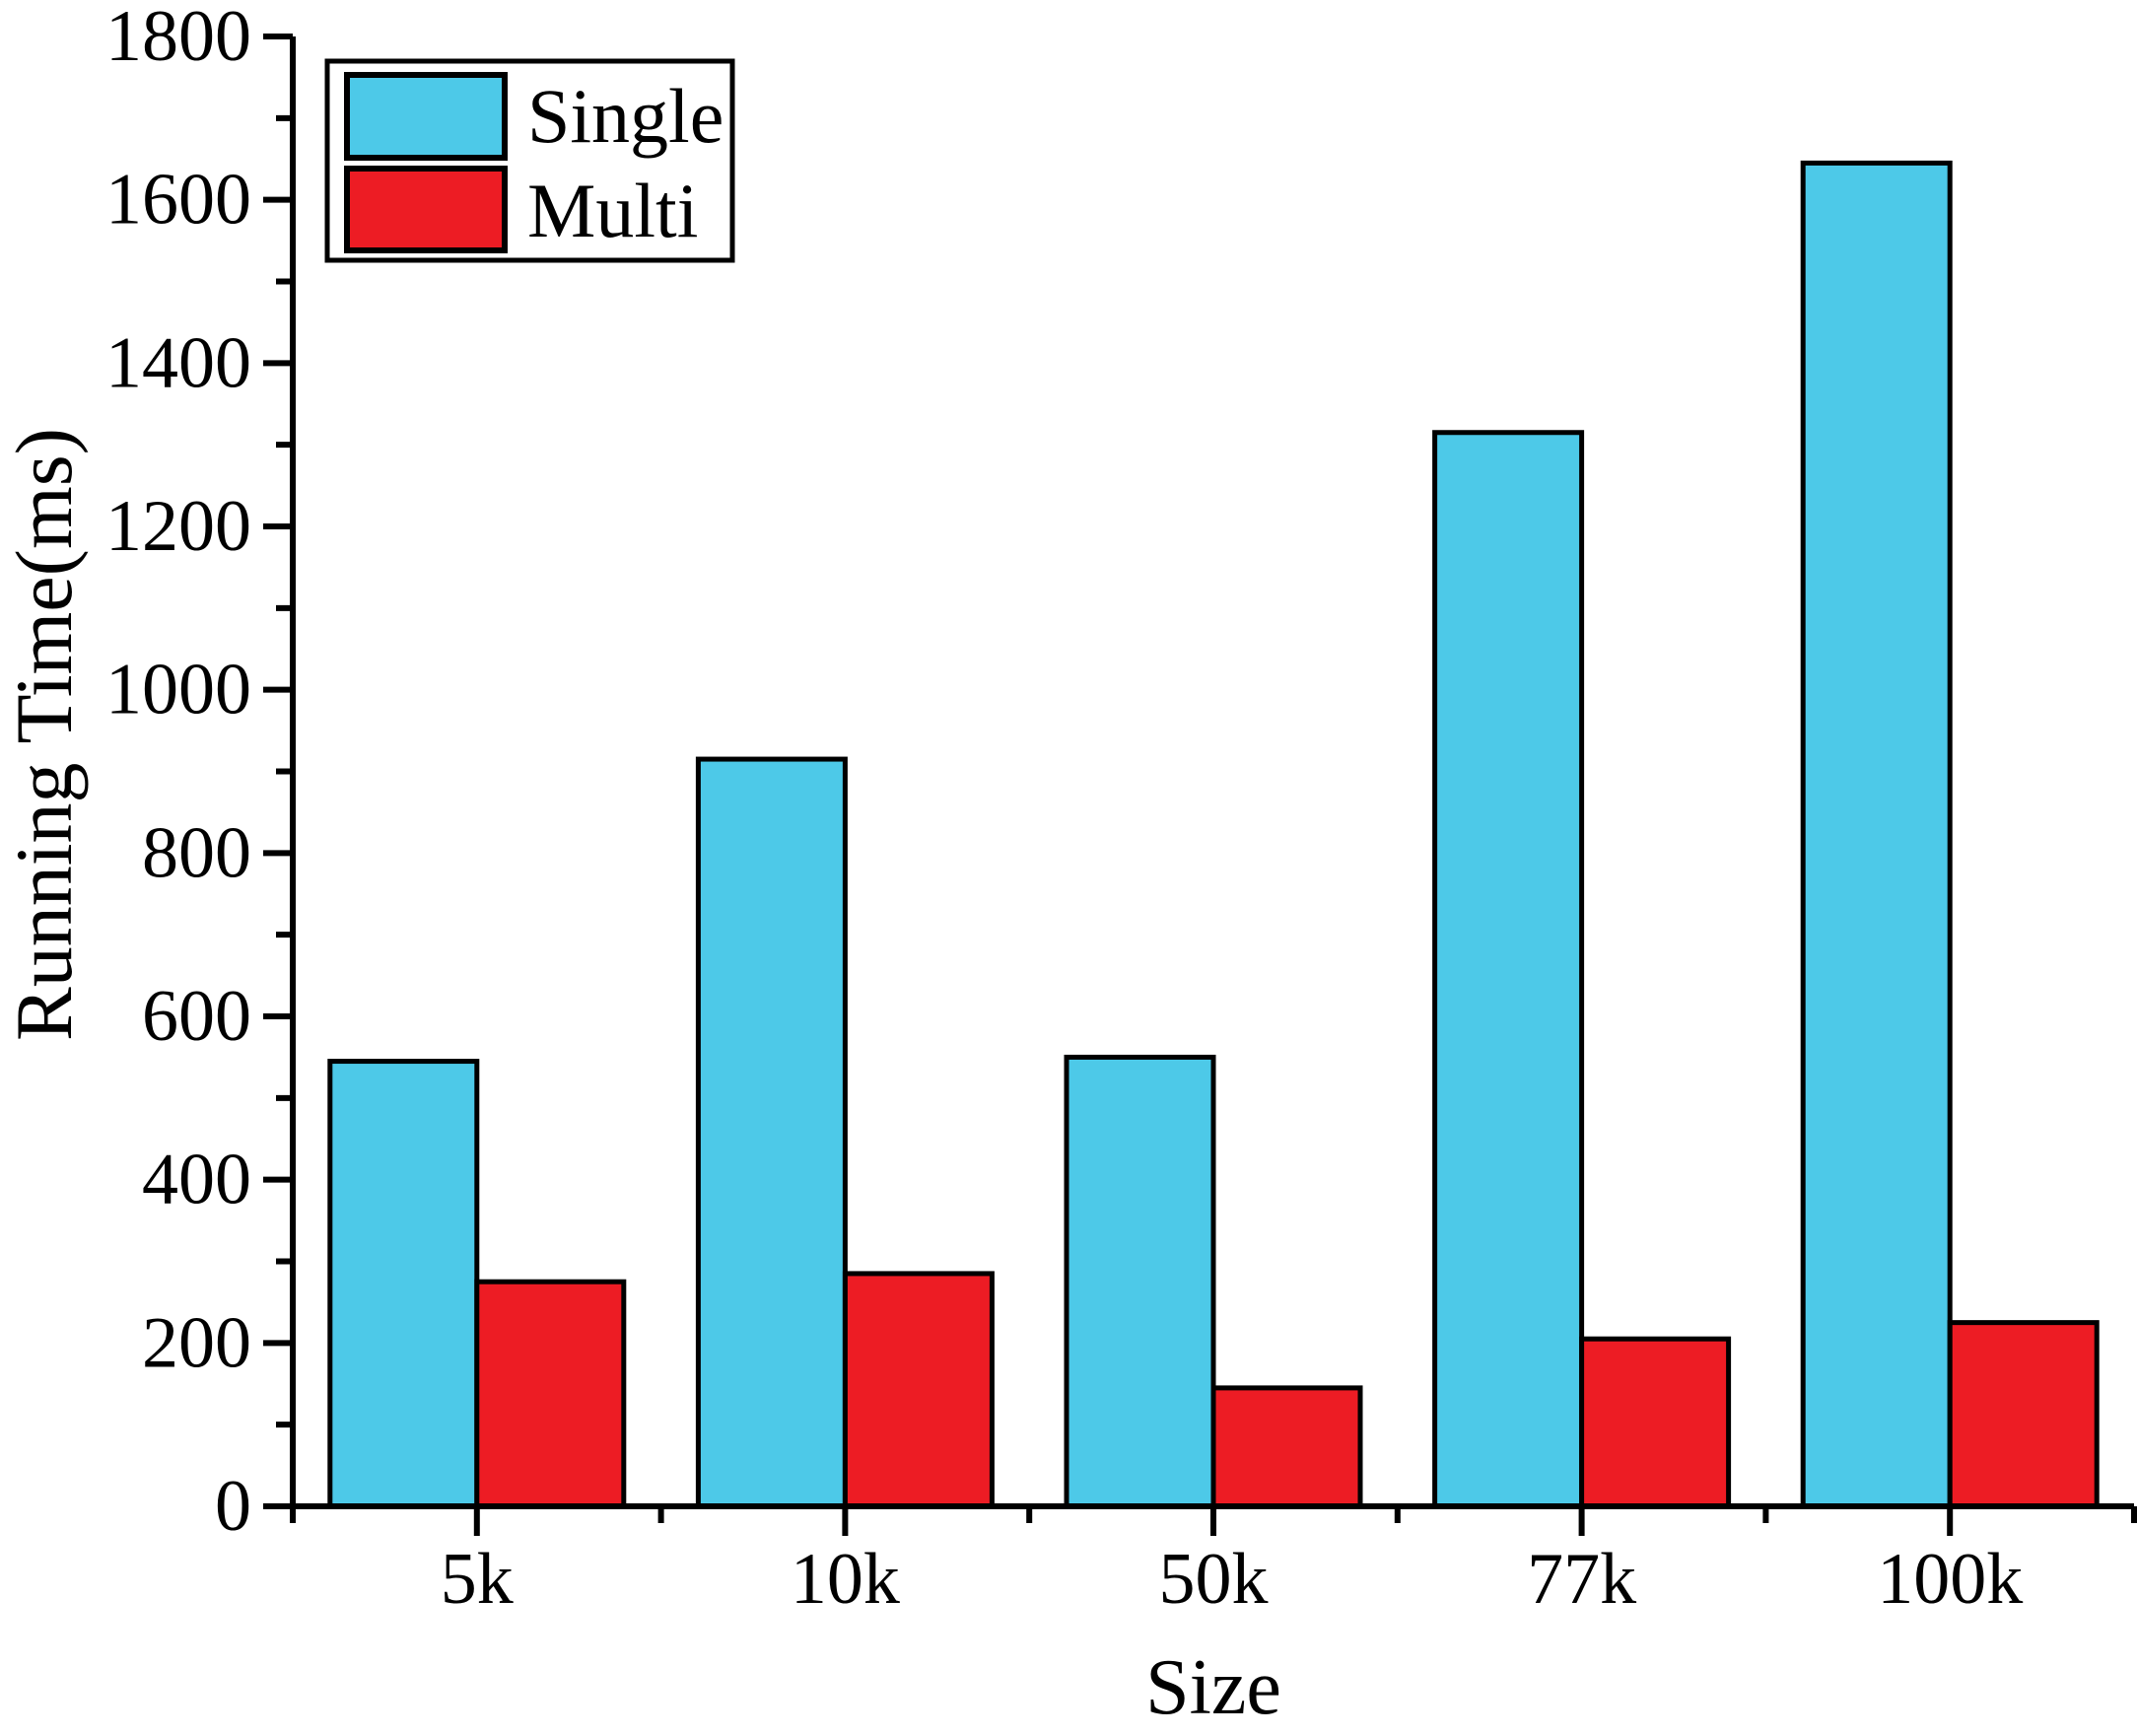 The width and height of the screenshot is (2137, 1736). Describe the element at coordinates (178, 362) in the screenshot. I see `y-tick-label: 1400` at that location.